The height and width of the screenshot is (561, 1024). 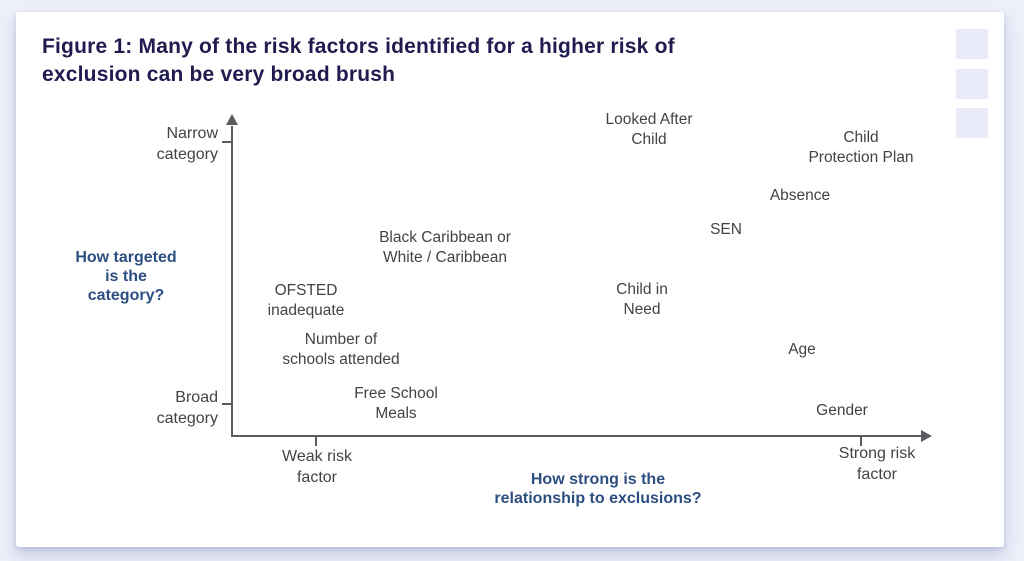 I want to click on point-label-number-of-schools-attended: Number of schools attended, so click(x=341, y=349).